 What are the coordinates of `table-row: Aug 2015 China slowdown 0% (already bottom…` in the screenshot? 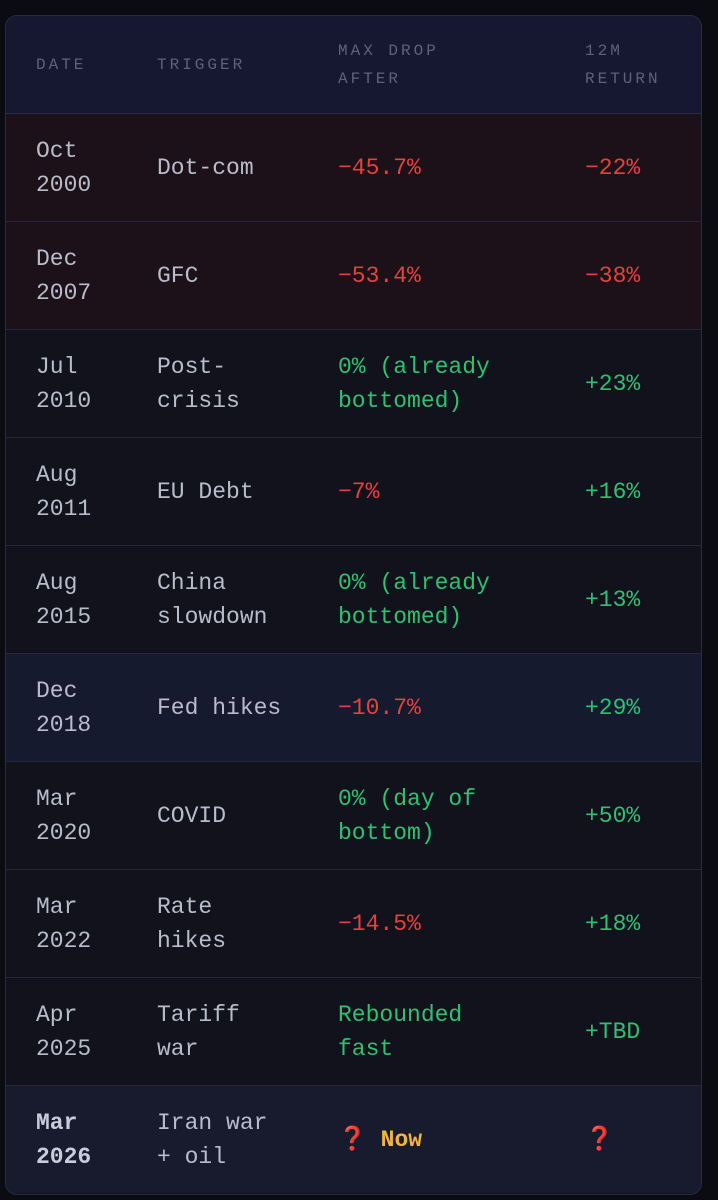 It's located at (353, 600).